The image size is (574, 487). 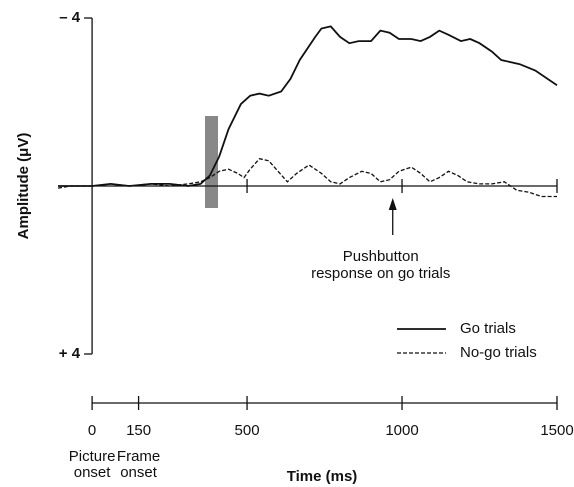 What do you see at coordinates (92, 456) in the screenshot?
I see `onset-label: Picture` at bounding box center [92, 456].